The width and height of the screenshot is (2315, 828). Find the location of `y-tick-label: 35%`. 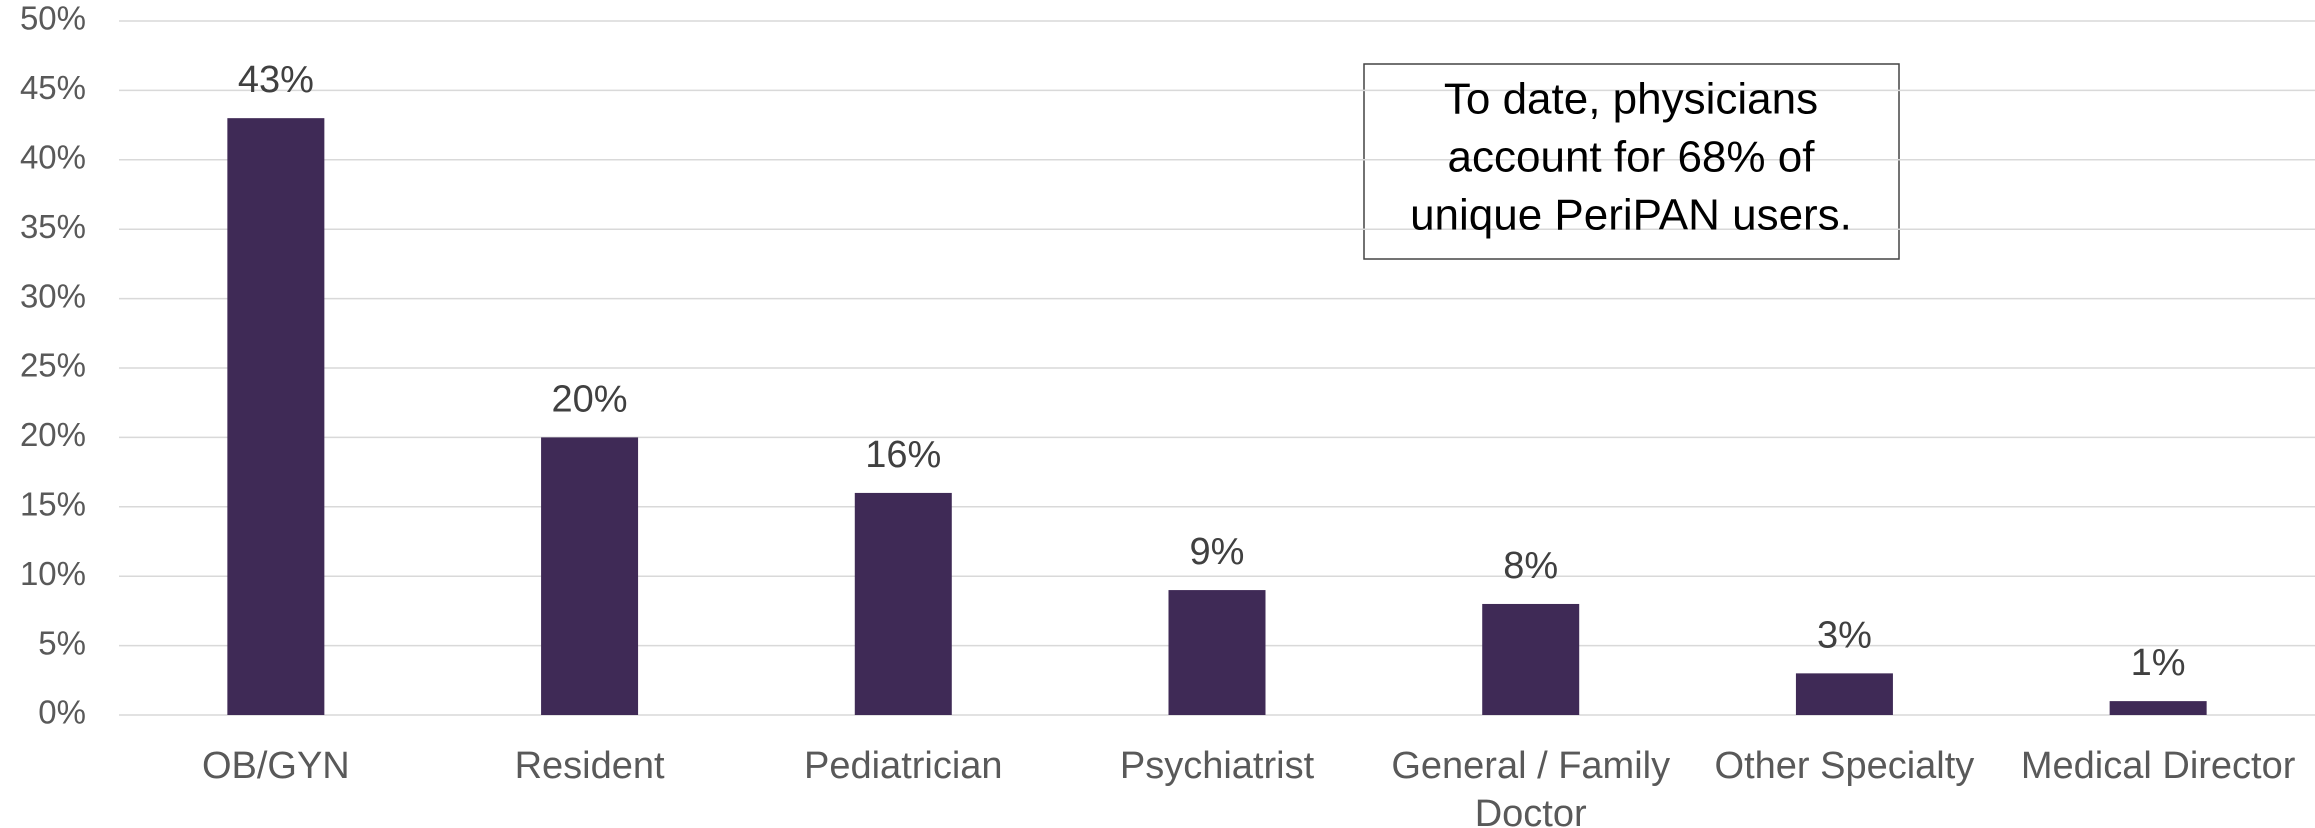

y-tick-label: 35% is located at coordinates (53, 226).